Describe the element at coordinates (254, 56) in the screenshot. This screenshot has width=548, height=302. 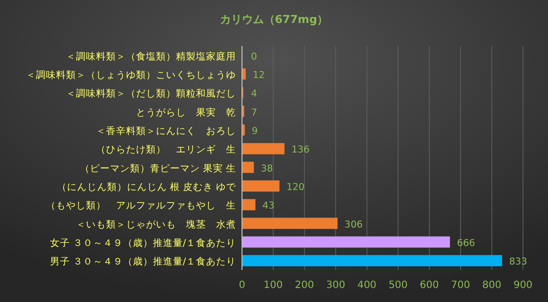
I see `data-label: 0` at that location.